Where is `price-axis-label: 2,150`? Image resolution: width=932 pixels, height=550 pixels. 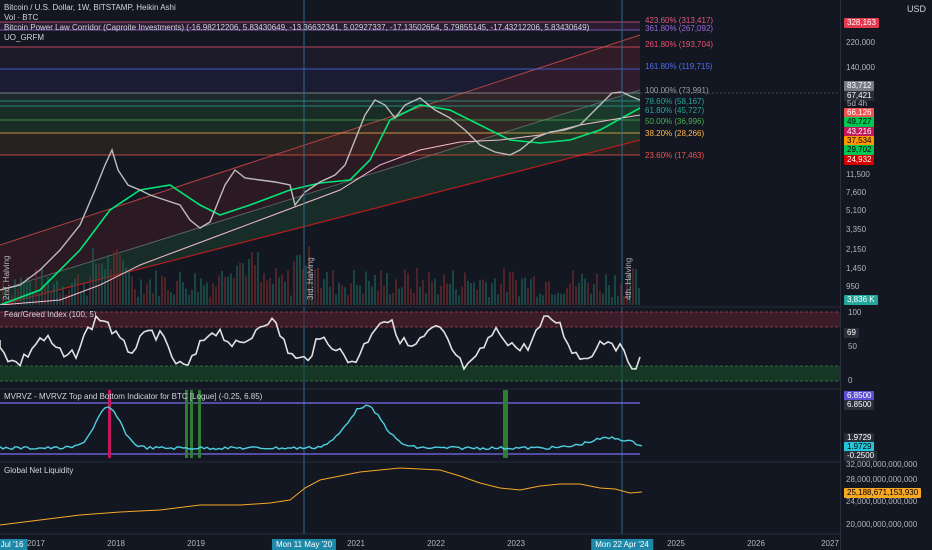 price-axis-label: 2,150 is located at coordinates (856, 249).